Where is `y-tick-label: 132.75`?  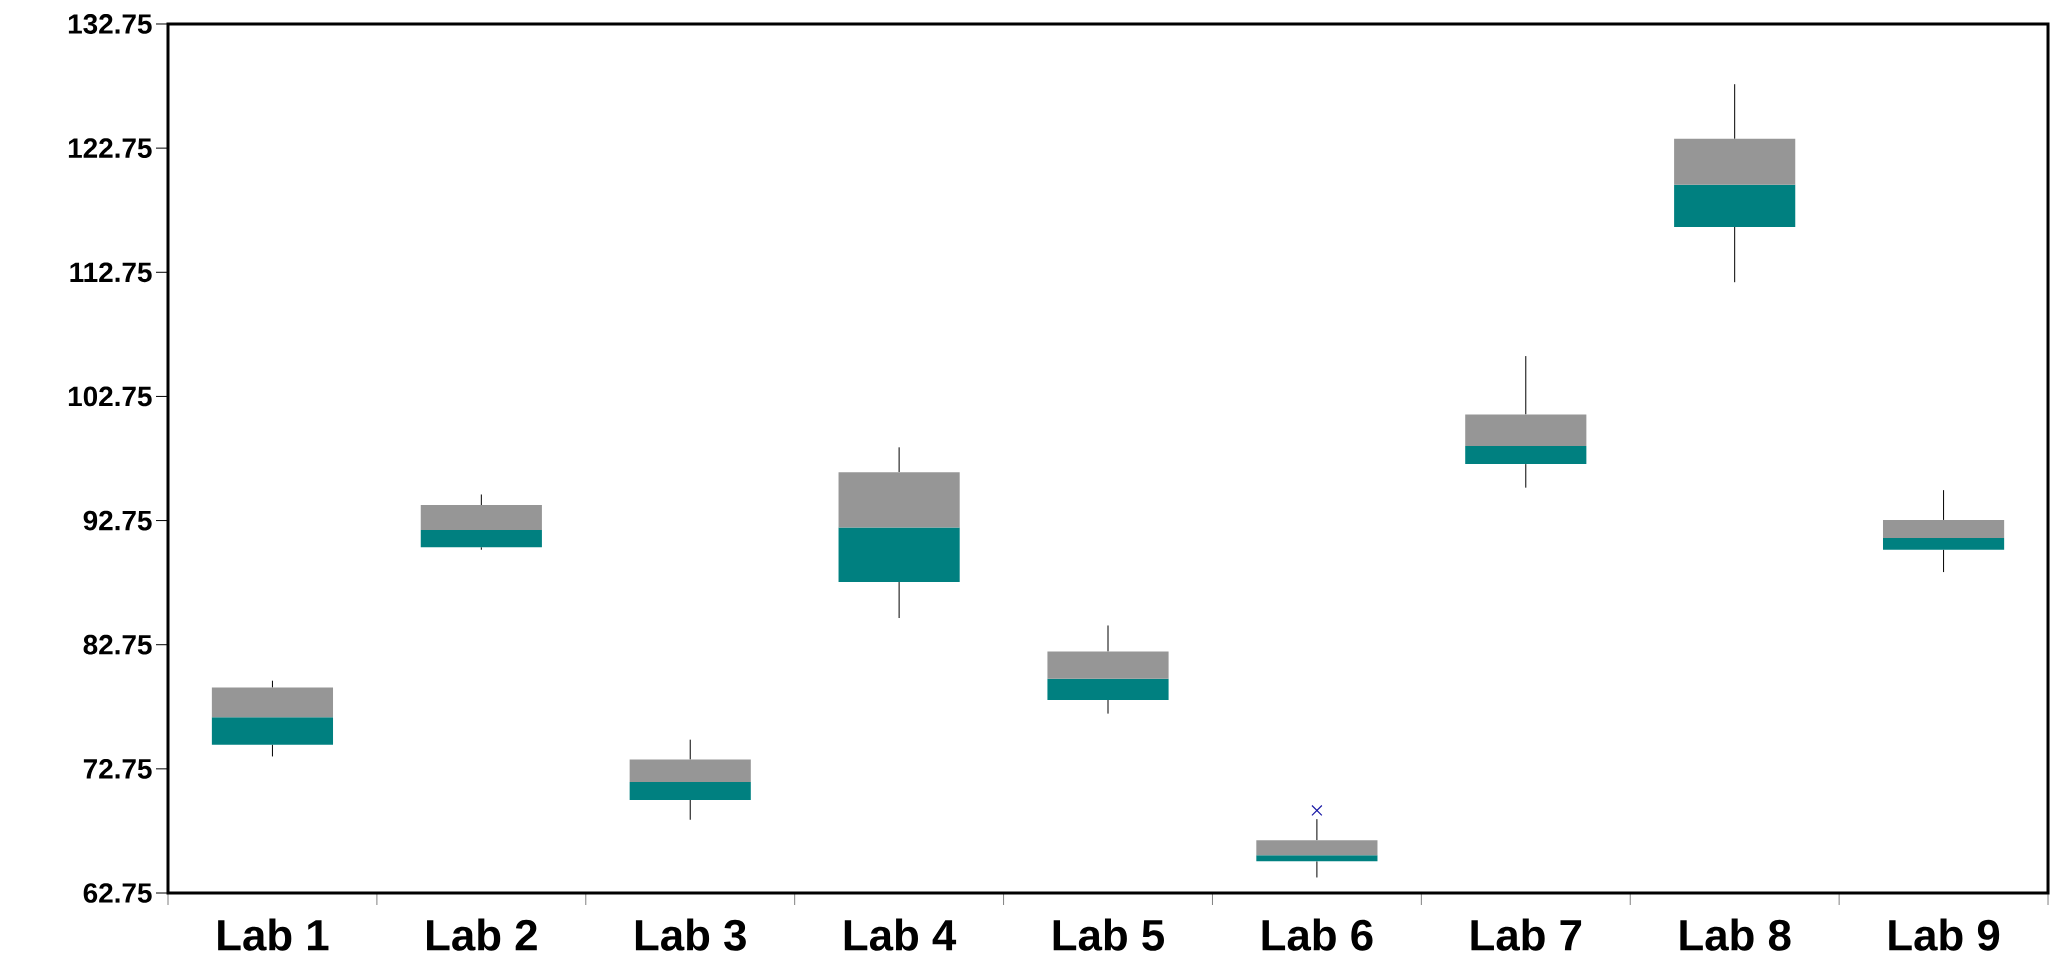 y-tick-label: 132.75 is located at coordinates (110, 24).